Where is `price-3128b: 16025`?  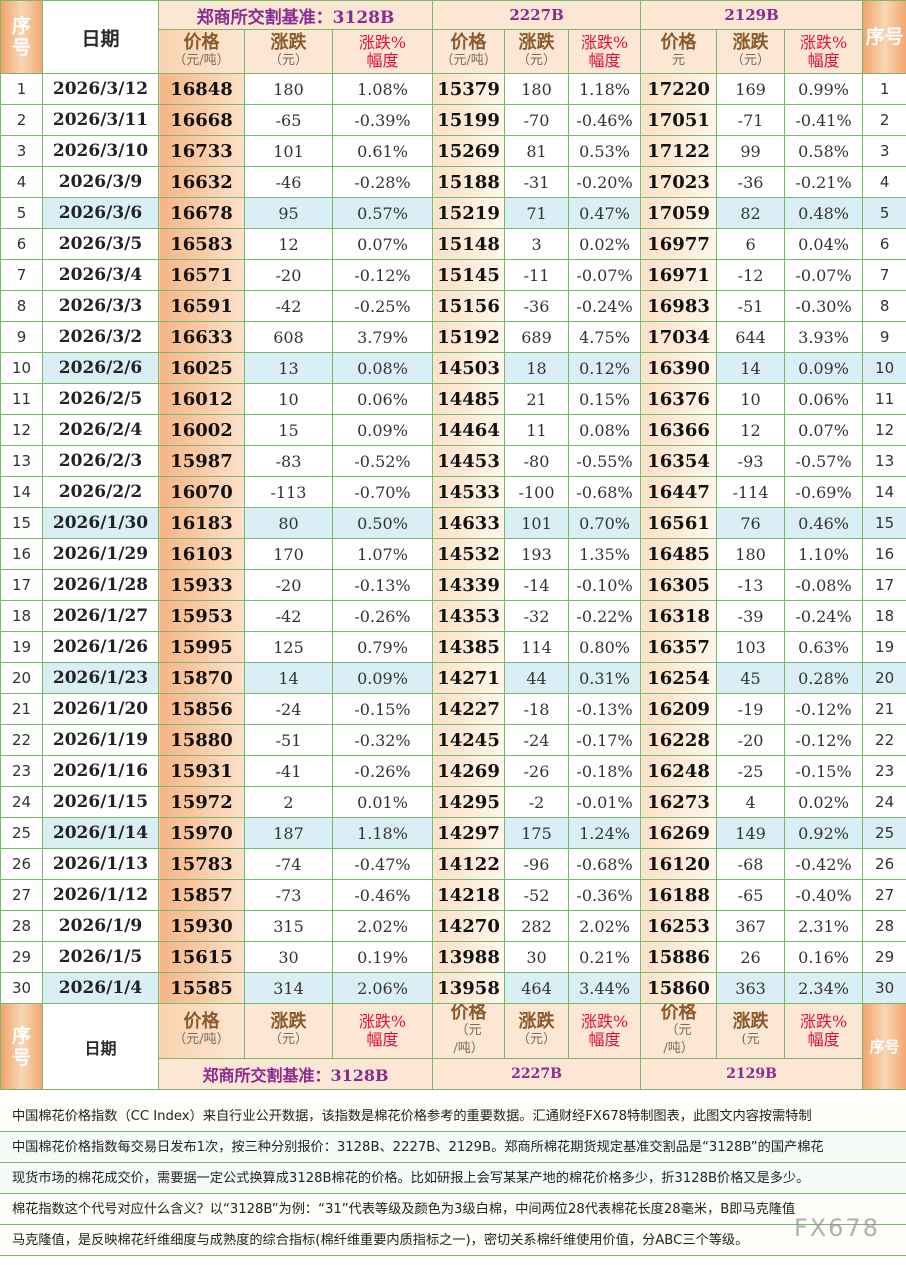 price-3128b: 16025 is located at coordinates (201, 368).